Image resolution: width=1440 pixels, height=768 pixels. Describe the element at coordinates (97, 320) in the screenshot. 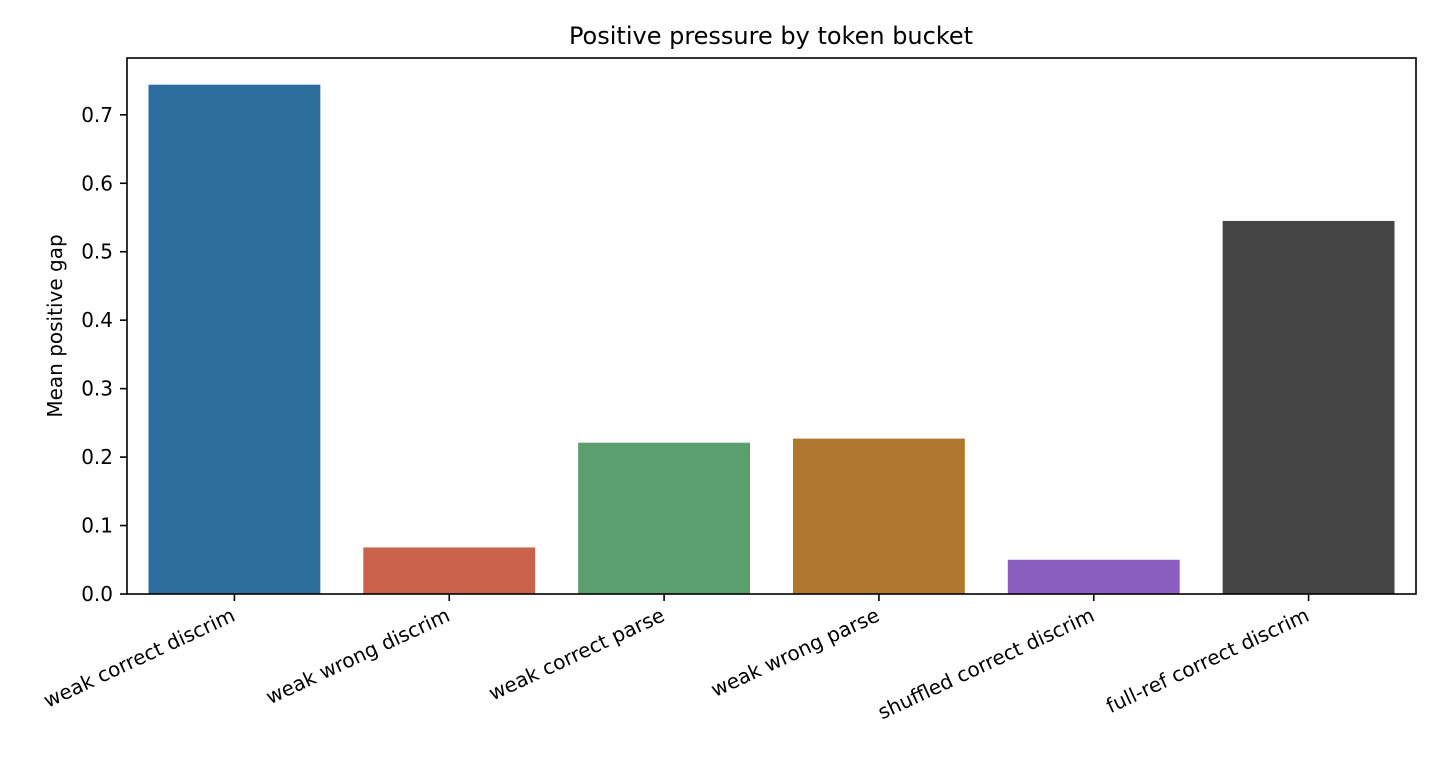

I see `y-tick-label-4: 0.4` at that location.